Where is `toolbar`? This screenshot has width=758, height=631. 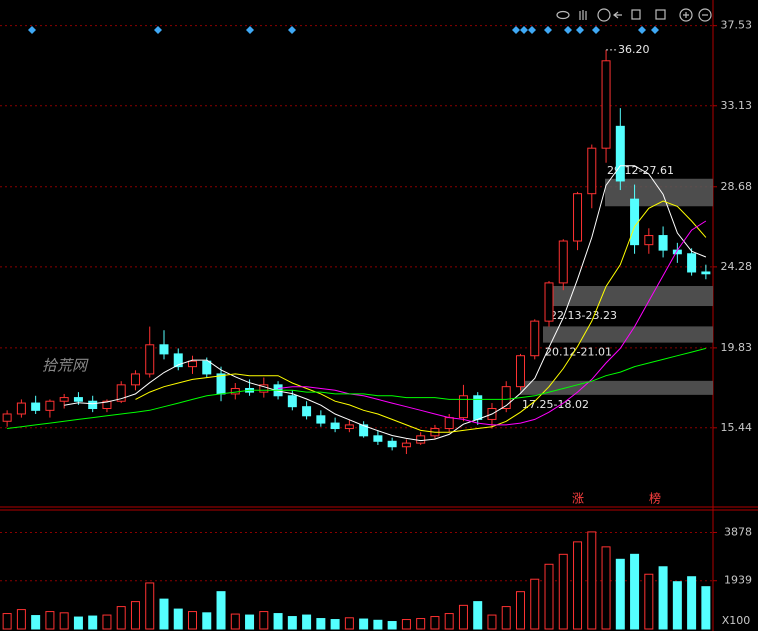
toolbar is located at coordinates (634, 15).